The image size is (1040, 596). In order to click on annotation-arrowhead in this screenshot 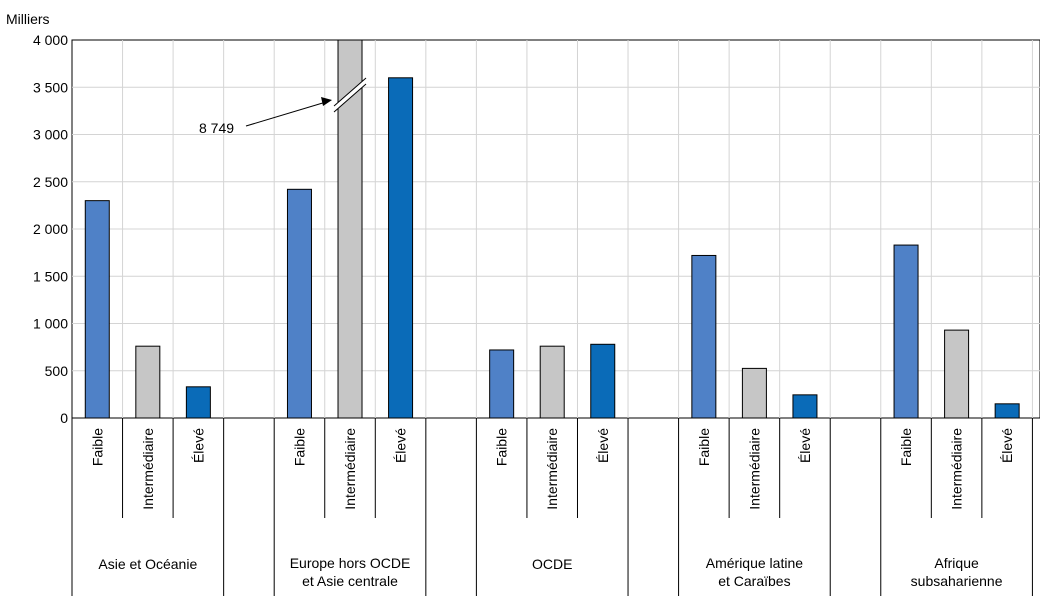, I will do `click(327, 101)`.